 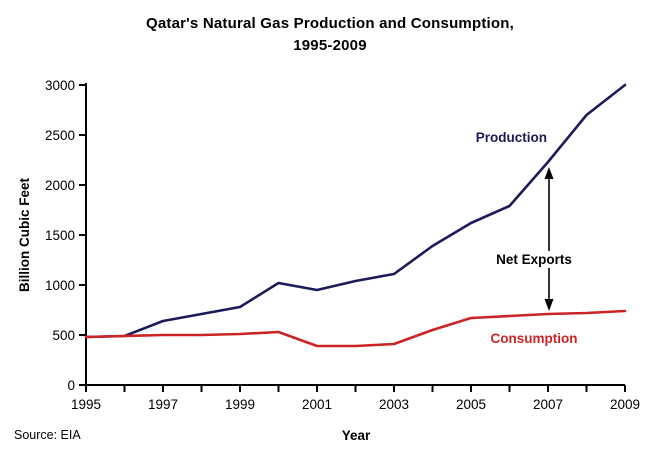 I want to click on y-axis-tick-label: 3000, so click(x=60, y=85).